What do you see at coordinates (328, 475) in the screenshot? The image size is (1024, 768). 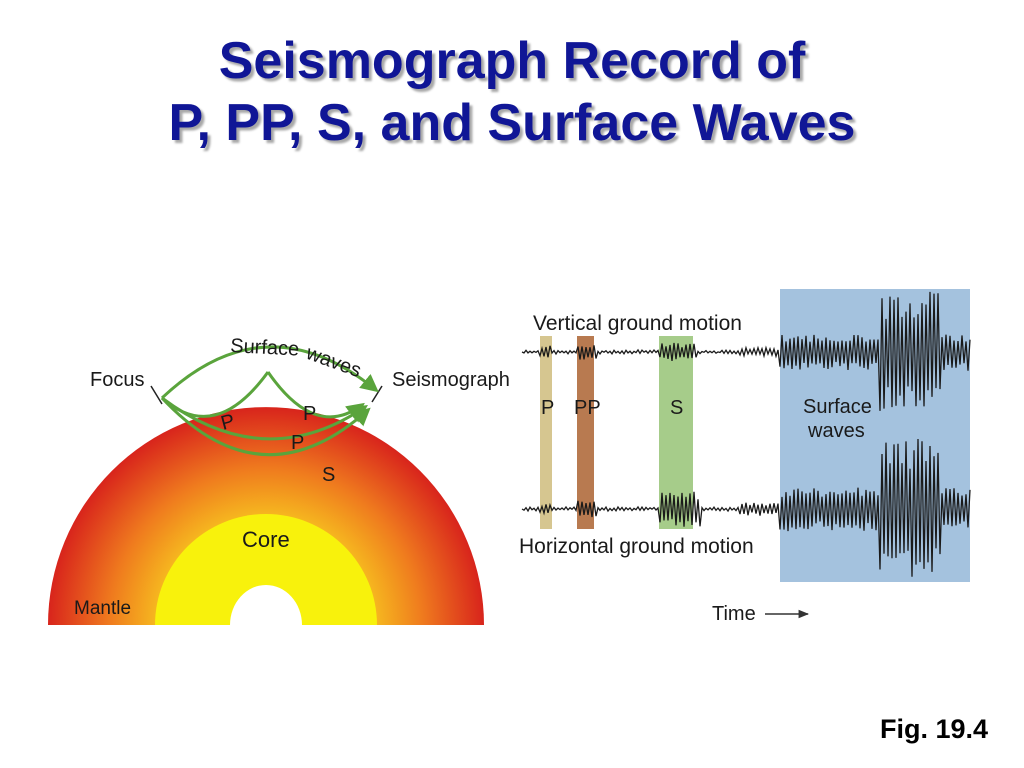 I see `s-wave-label: S` at bounding box center [328, 475].